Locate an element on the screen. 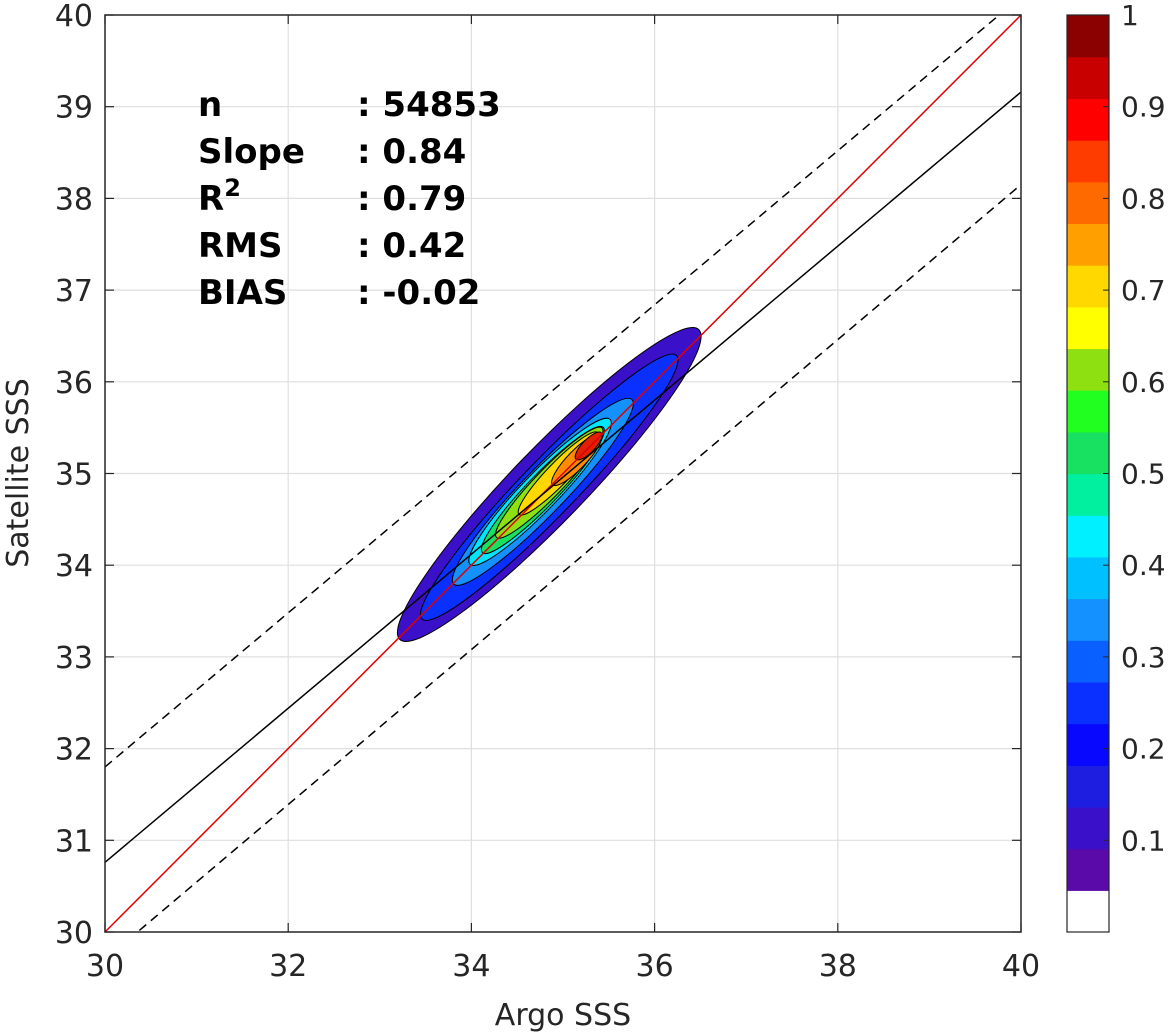  y-axis-label: Satellite SSS is located at coordinates (18, 473).